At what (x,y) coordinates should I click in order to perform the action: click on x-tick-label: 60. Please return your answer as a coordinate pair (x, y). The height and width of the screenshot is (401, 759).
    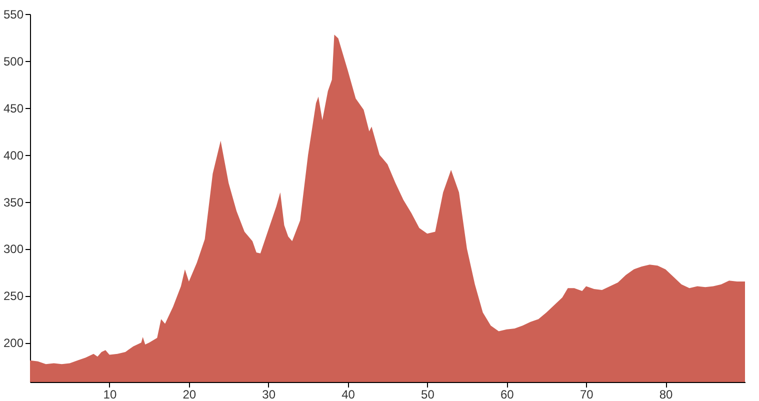
    Looking at the image, I should click on (507, 394).